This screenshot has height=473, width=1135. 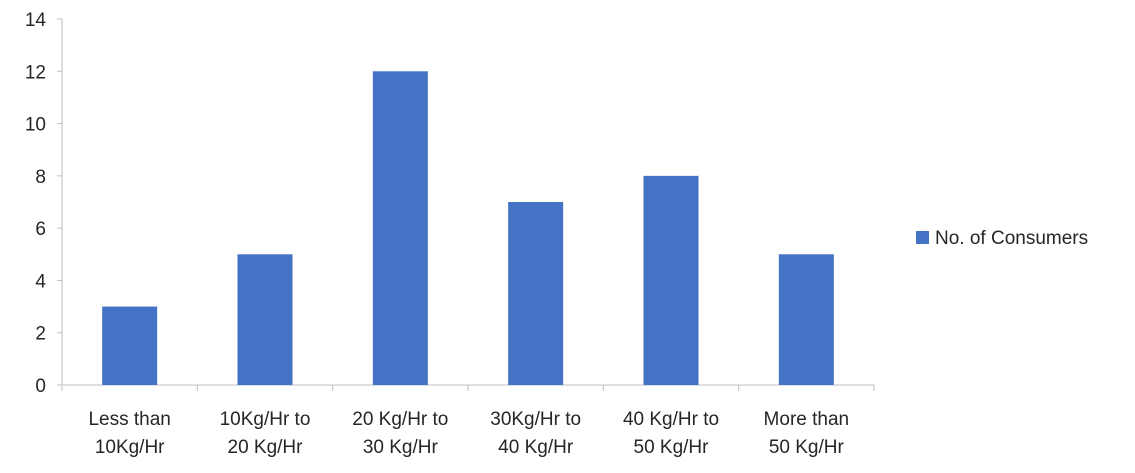 I want to click on x-category-label: 30 Kg/Hr, so click(x=401, y=447).